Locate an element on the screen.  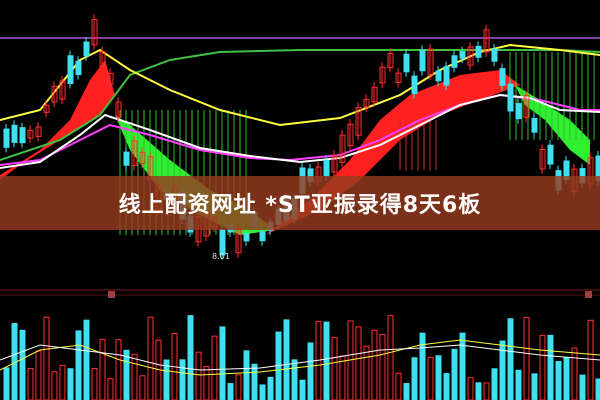
headline: 线上配资网址 *ST亚振录得8天6板 is located at coordinates (300, 205).